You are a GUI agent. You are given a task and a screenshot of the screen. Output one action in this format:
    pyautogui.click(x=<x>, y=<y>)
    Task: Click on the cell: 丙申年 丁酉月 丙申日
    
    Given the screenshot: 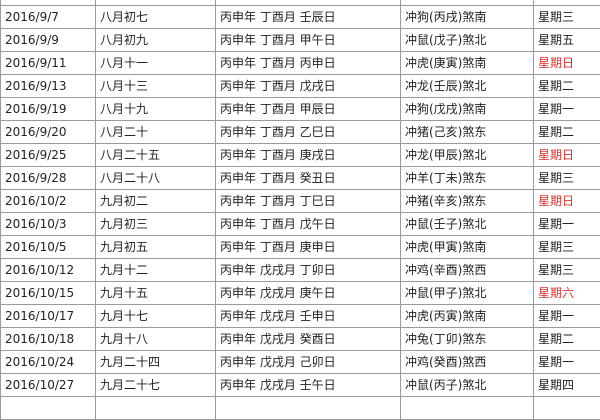 What is the action you would take?
    pyautogui.click(x=307, y=63)
    